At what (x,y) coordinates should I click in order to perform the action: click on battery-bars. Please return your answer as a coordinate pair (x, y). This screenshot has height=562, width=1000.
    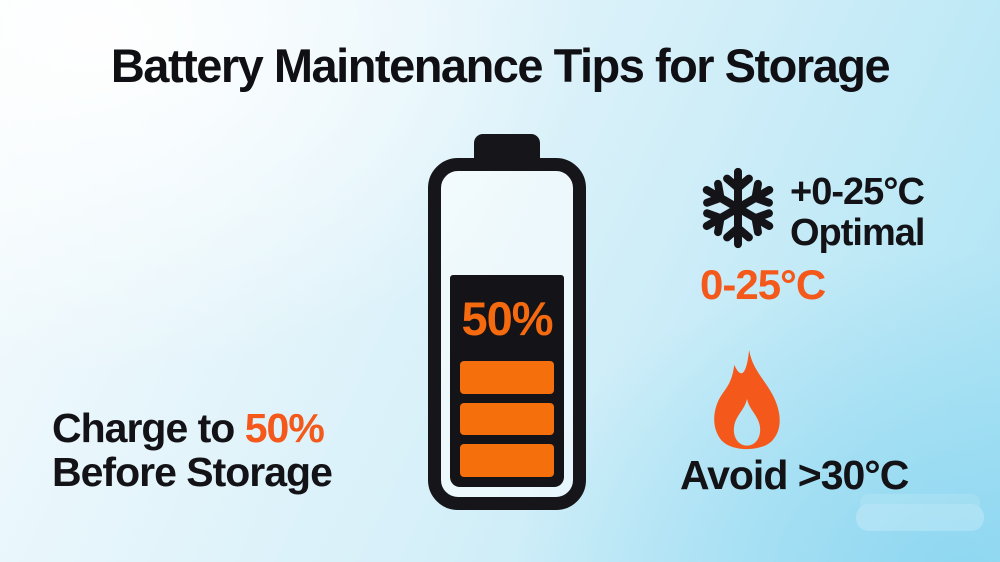
    Looking at the image, I should click on (507, 424).